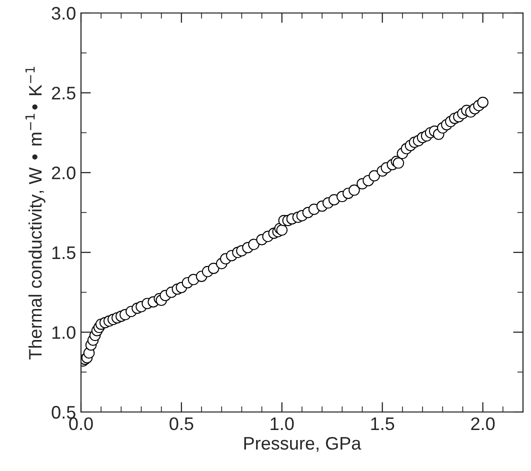 The image size is (531, 471). What do you see at coordinates (483, 423) in the screenshot?
I see `x-tick-label: 2.0` at bounding box center [483, 423].